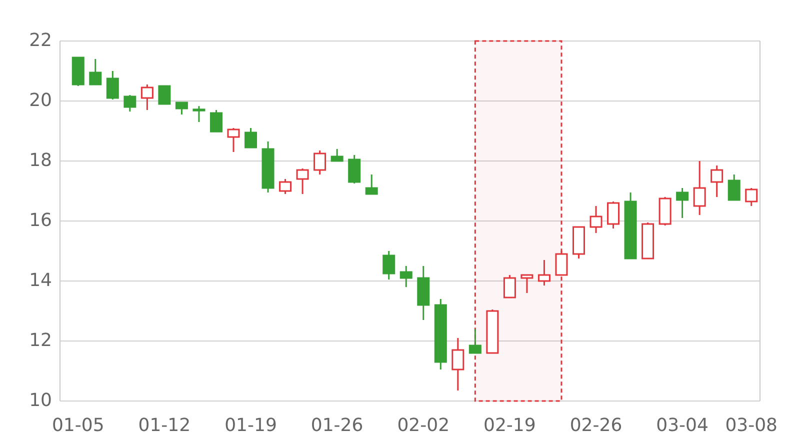  Describe the element at coordinates (751, 425) in the screenshot. I see `x-tick-label: 03-08` at that location.